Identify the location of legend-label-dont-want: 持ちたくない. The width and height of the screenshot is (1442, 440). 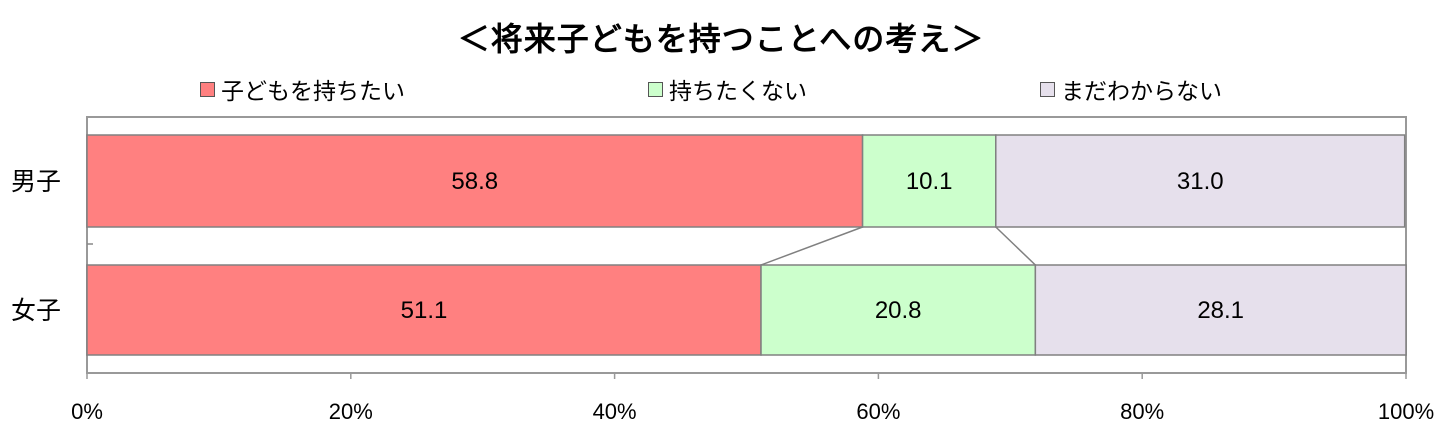
(738, 92).